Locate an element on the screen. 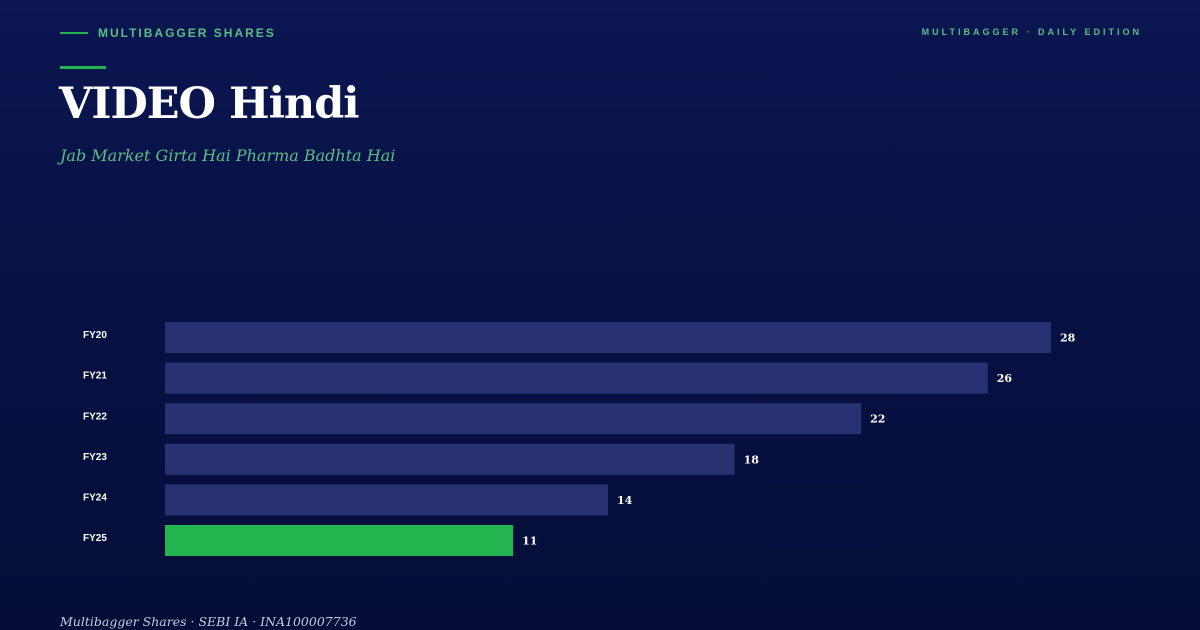 Image resolution: width=1200 pixels, height=630 pixels. page-title: VIDEO Hindi is located at coordinates (209, 104).